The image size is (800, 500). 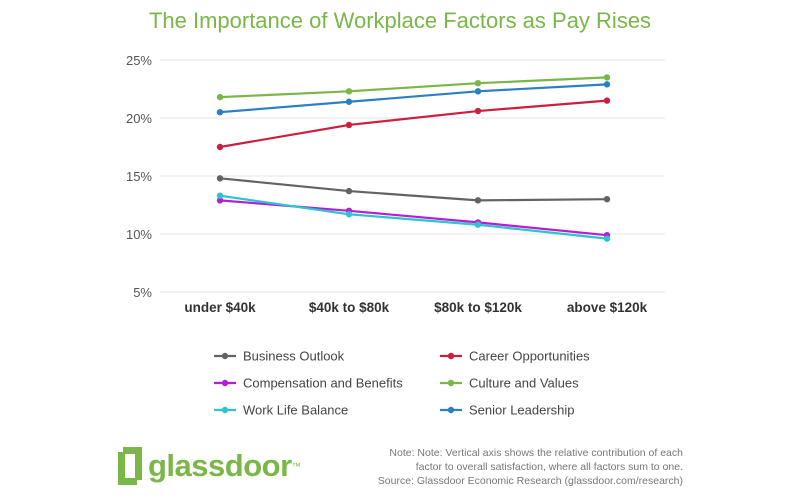 What do you see at coordinates (478, 307) in the screenshot?
I see `x-tick-label: $80k to $120k` at bounding box center [478, 307].